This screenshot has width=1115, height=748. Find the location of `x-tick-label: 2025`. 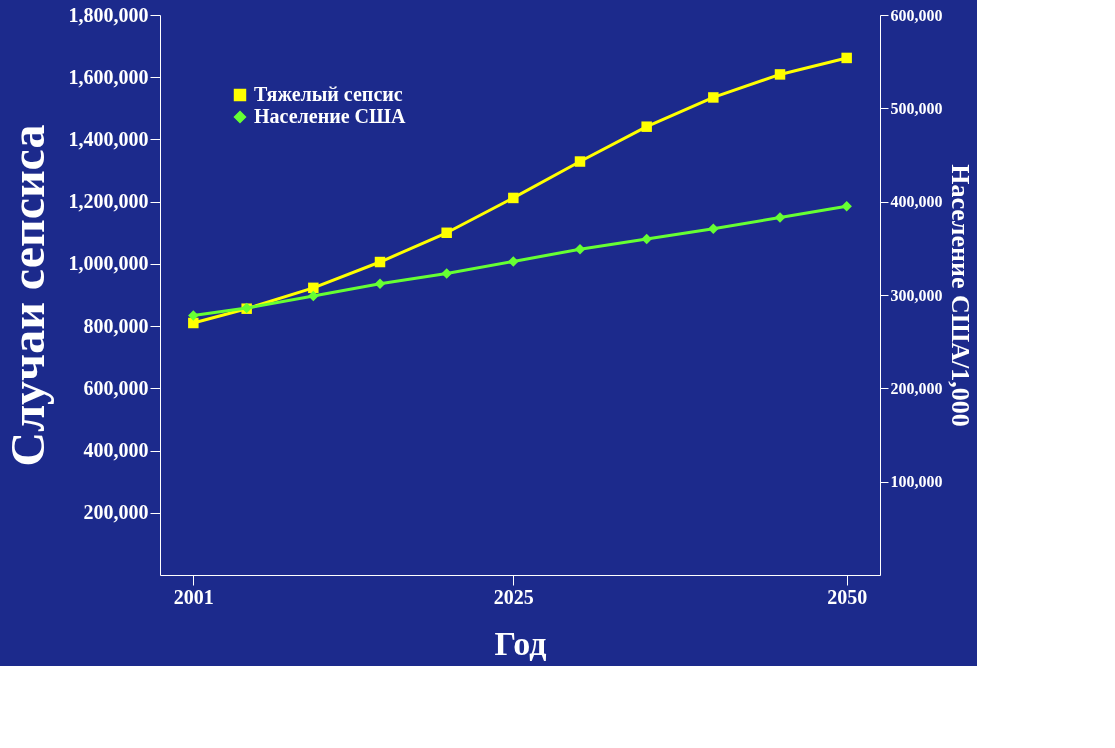

x-tick-label: 2025 is located at coordinates (513, 596).